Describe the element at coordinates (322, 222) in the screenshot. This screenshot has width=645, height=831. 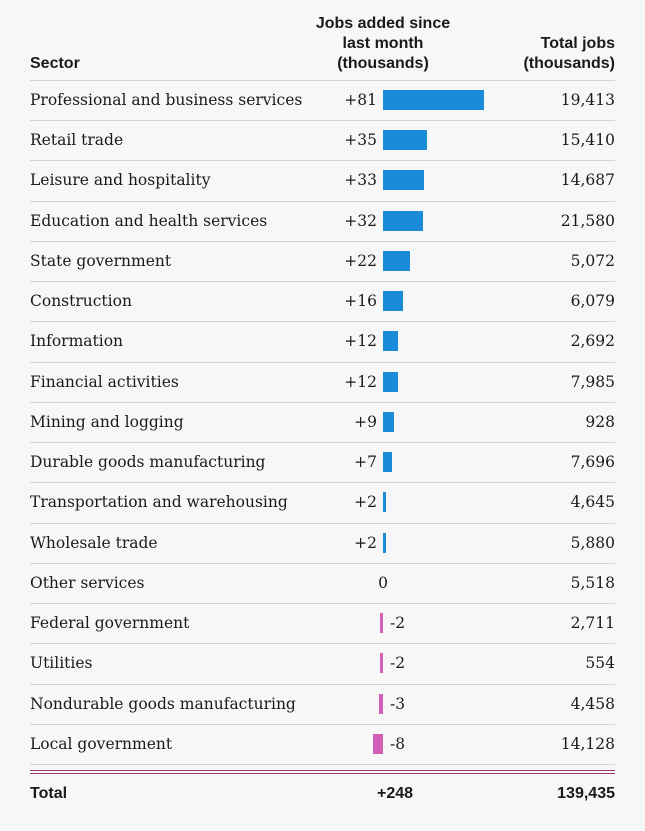
I see `table-row: Education and health services +32 21,580` at that location.